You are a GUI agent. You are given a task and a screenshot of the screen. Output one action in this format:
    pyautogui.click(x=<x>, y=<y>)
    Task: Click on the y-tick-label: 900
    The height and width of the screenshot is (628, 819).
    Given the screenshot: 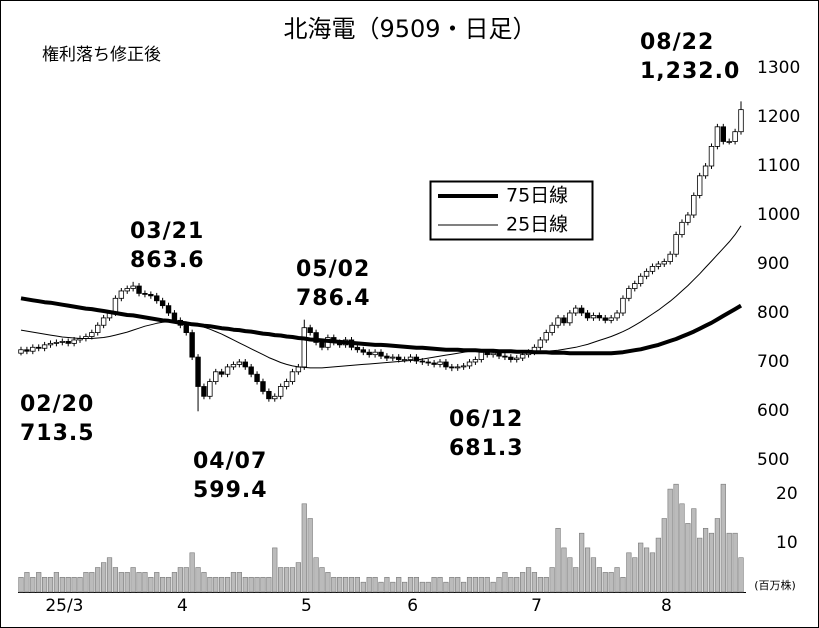 What is the action you would take?
    pyautogui.click(x=773, y=264)
    